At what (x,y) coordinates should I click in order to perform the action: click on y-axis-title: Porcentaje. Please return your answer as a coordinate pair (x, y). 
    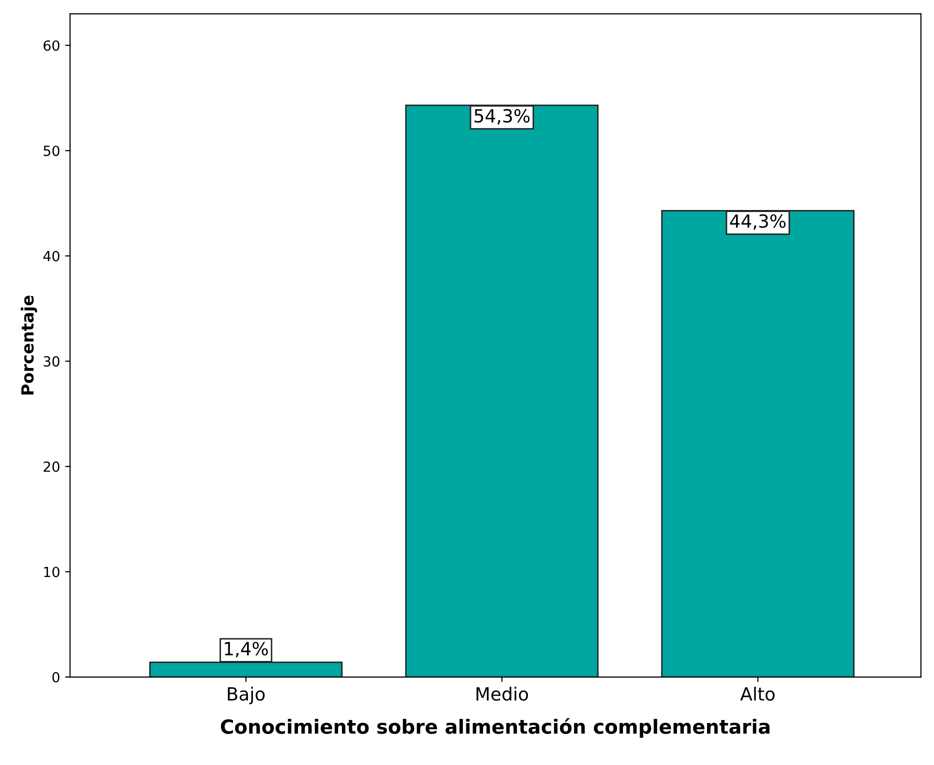
    Looking at the image, I should click on (29, 345).